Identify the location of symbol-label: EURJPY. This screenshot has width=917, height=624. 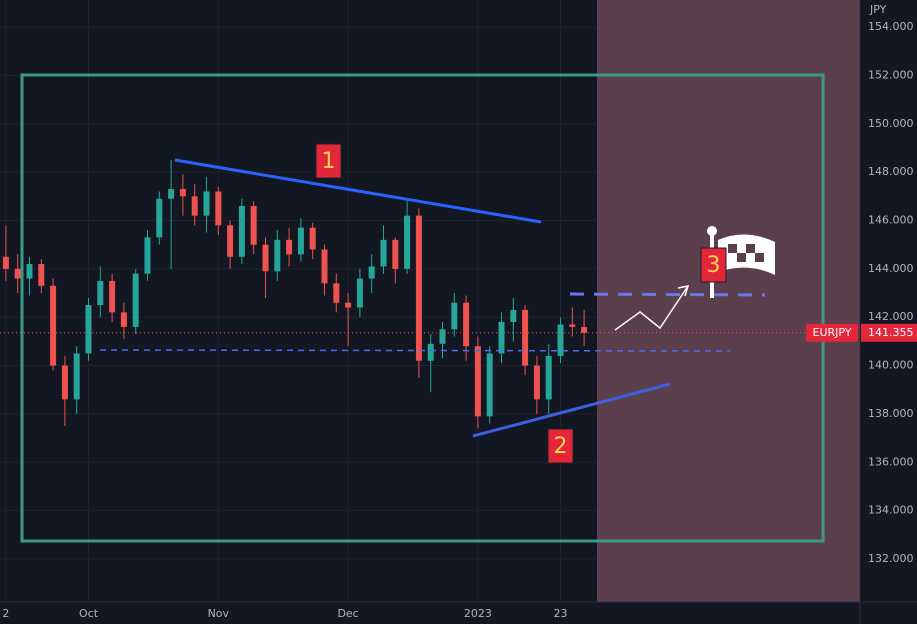
(832, 332).